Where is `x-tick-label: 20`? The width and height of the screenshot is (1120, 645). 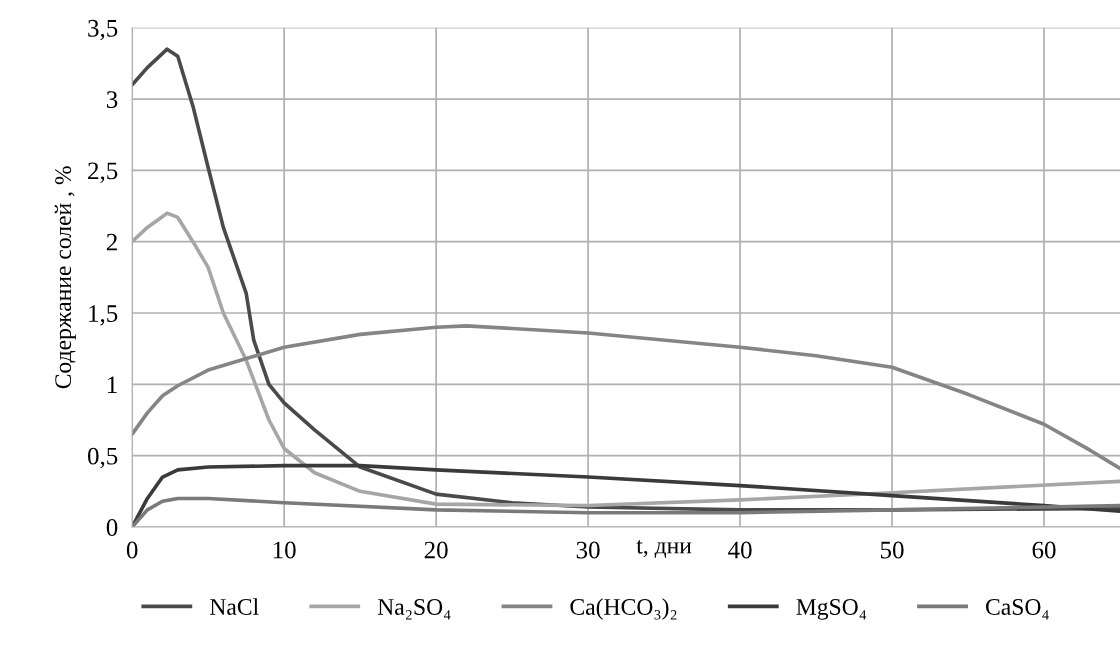
x-tick-label: 20 is located at coordinates (436, 550).